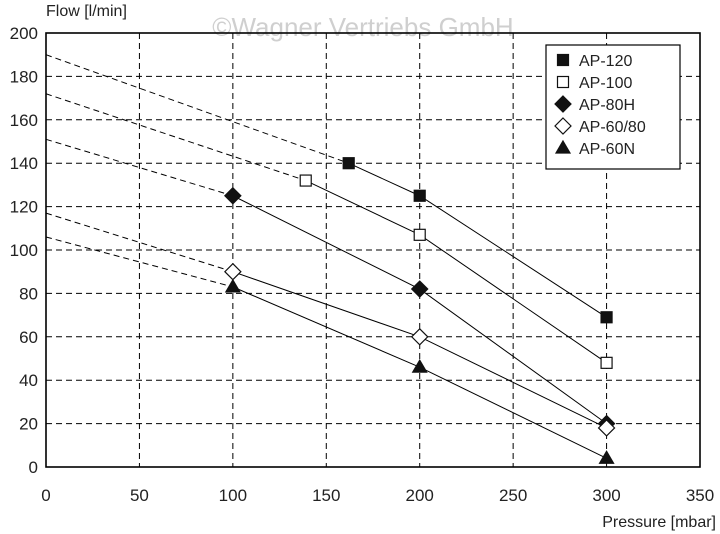 The image size is (720, 534). Describe the element at coordinates (326, 495) in the screenshot. I see `x-tick-label-150: 150` at that location.